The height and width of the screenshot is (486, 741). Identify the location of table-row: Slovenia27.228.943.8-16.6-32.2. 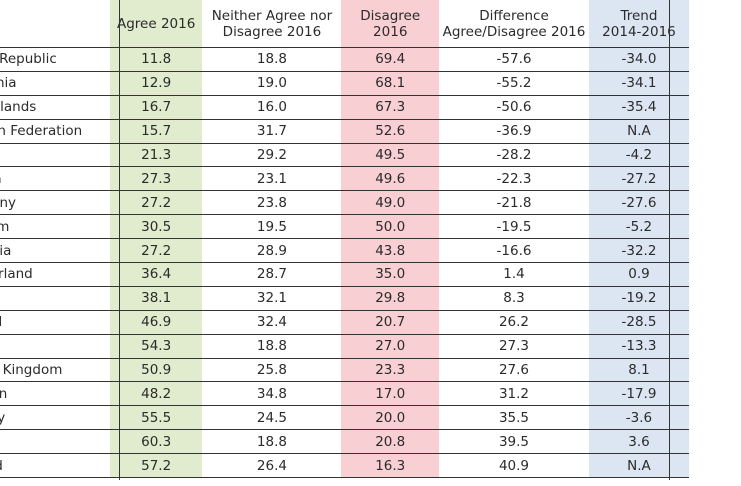
(344, 251).